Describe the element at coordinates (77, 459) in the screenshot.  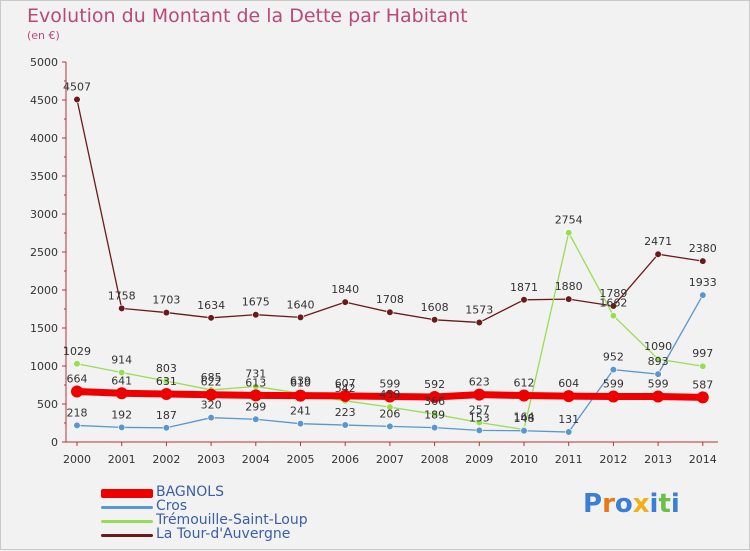
I see `x-tick-label: 2000` at that location.